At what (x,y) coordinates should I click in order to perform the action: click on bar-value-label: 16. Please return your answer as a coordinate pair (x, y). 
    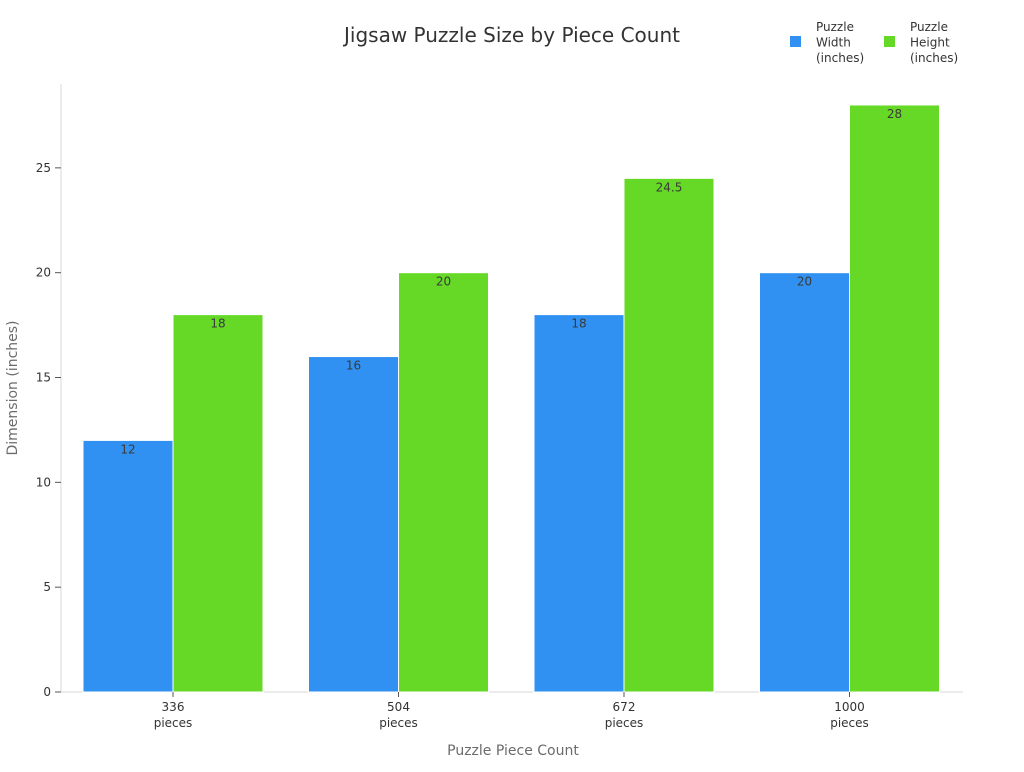
    Looking at the image, I should click on (353, 366).